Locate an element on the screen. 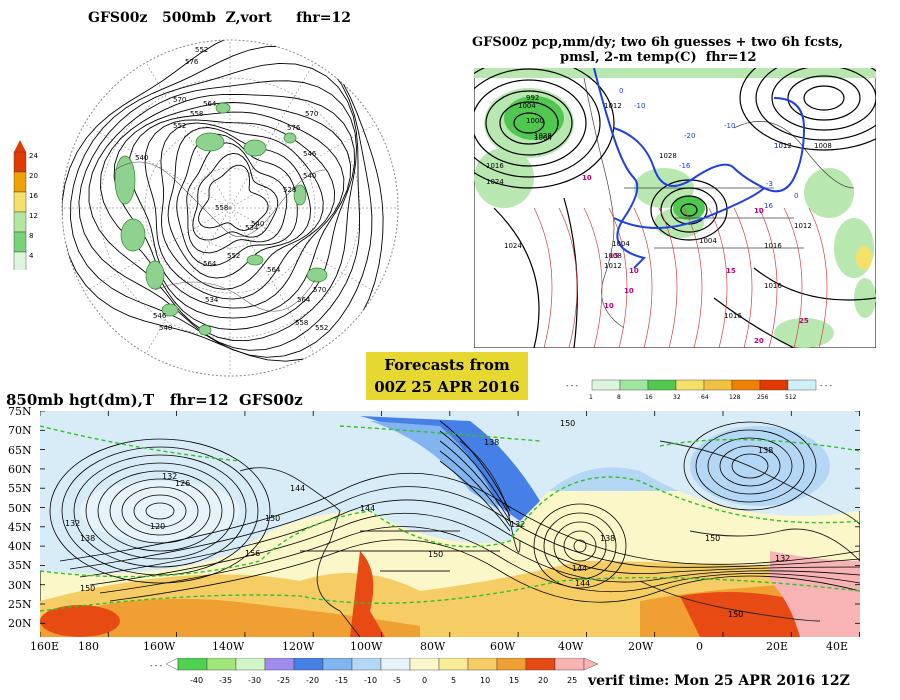 Image resolution: width=900 pixels, height=700 pixels. precip-colorbar-tick: 1 is located at coordinates (591, 397).